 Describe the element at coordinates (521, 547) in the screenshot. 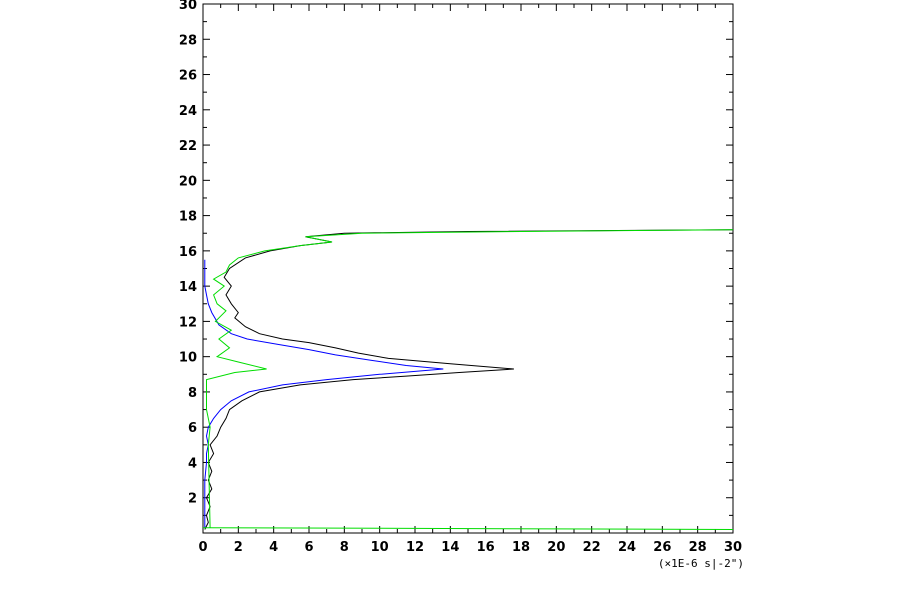

I see `x-tick-label: 18` at that location.